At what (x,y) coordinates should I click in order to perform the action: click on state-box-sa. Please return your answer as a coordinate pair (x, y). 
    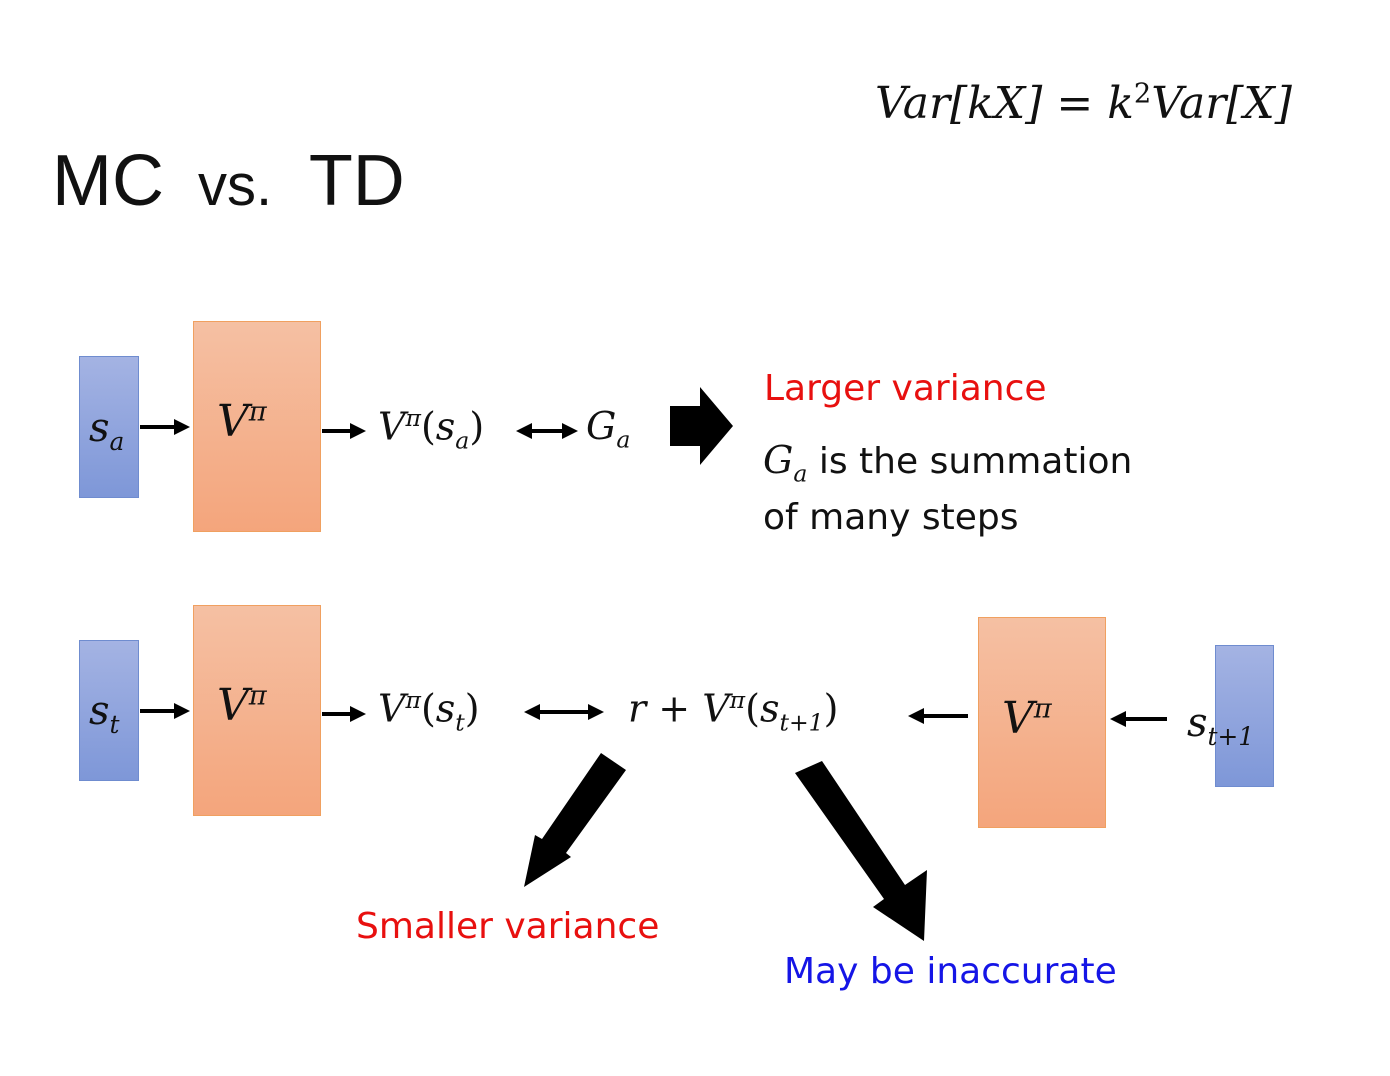
    Looking at the image, I should click on (109, 427).